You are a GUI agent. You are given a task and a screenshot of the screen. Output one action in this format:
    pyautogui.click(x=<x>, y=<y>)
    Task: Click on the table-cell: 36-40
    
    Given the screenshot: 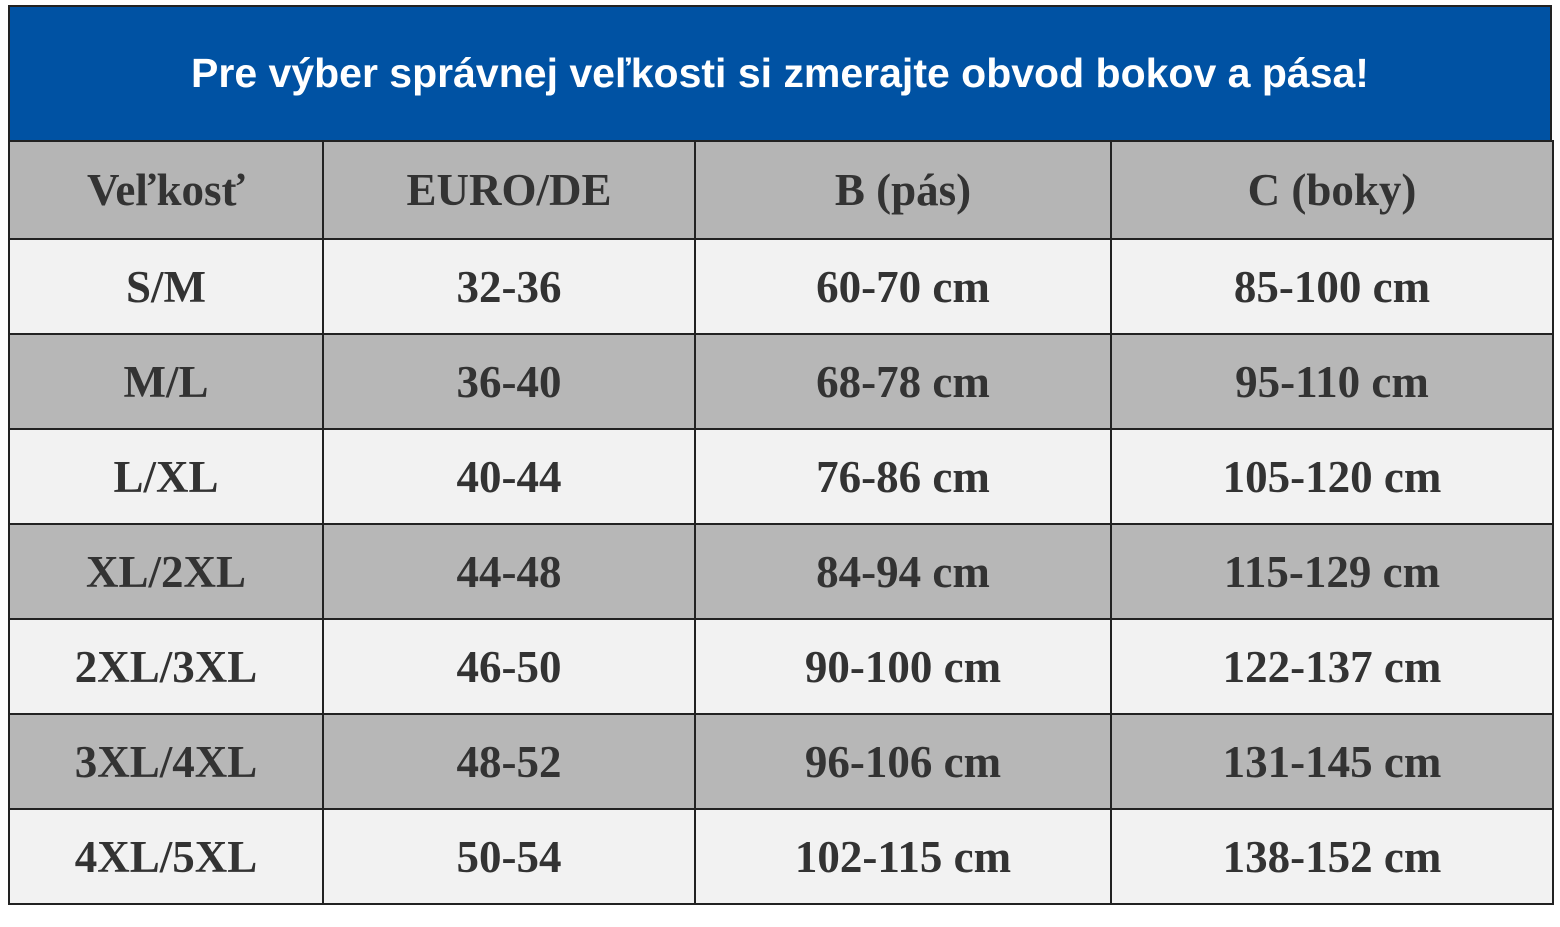 What is the action you would take?
    pyautogui.click(x=509, y=381)
    